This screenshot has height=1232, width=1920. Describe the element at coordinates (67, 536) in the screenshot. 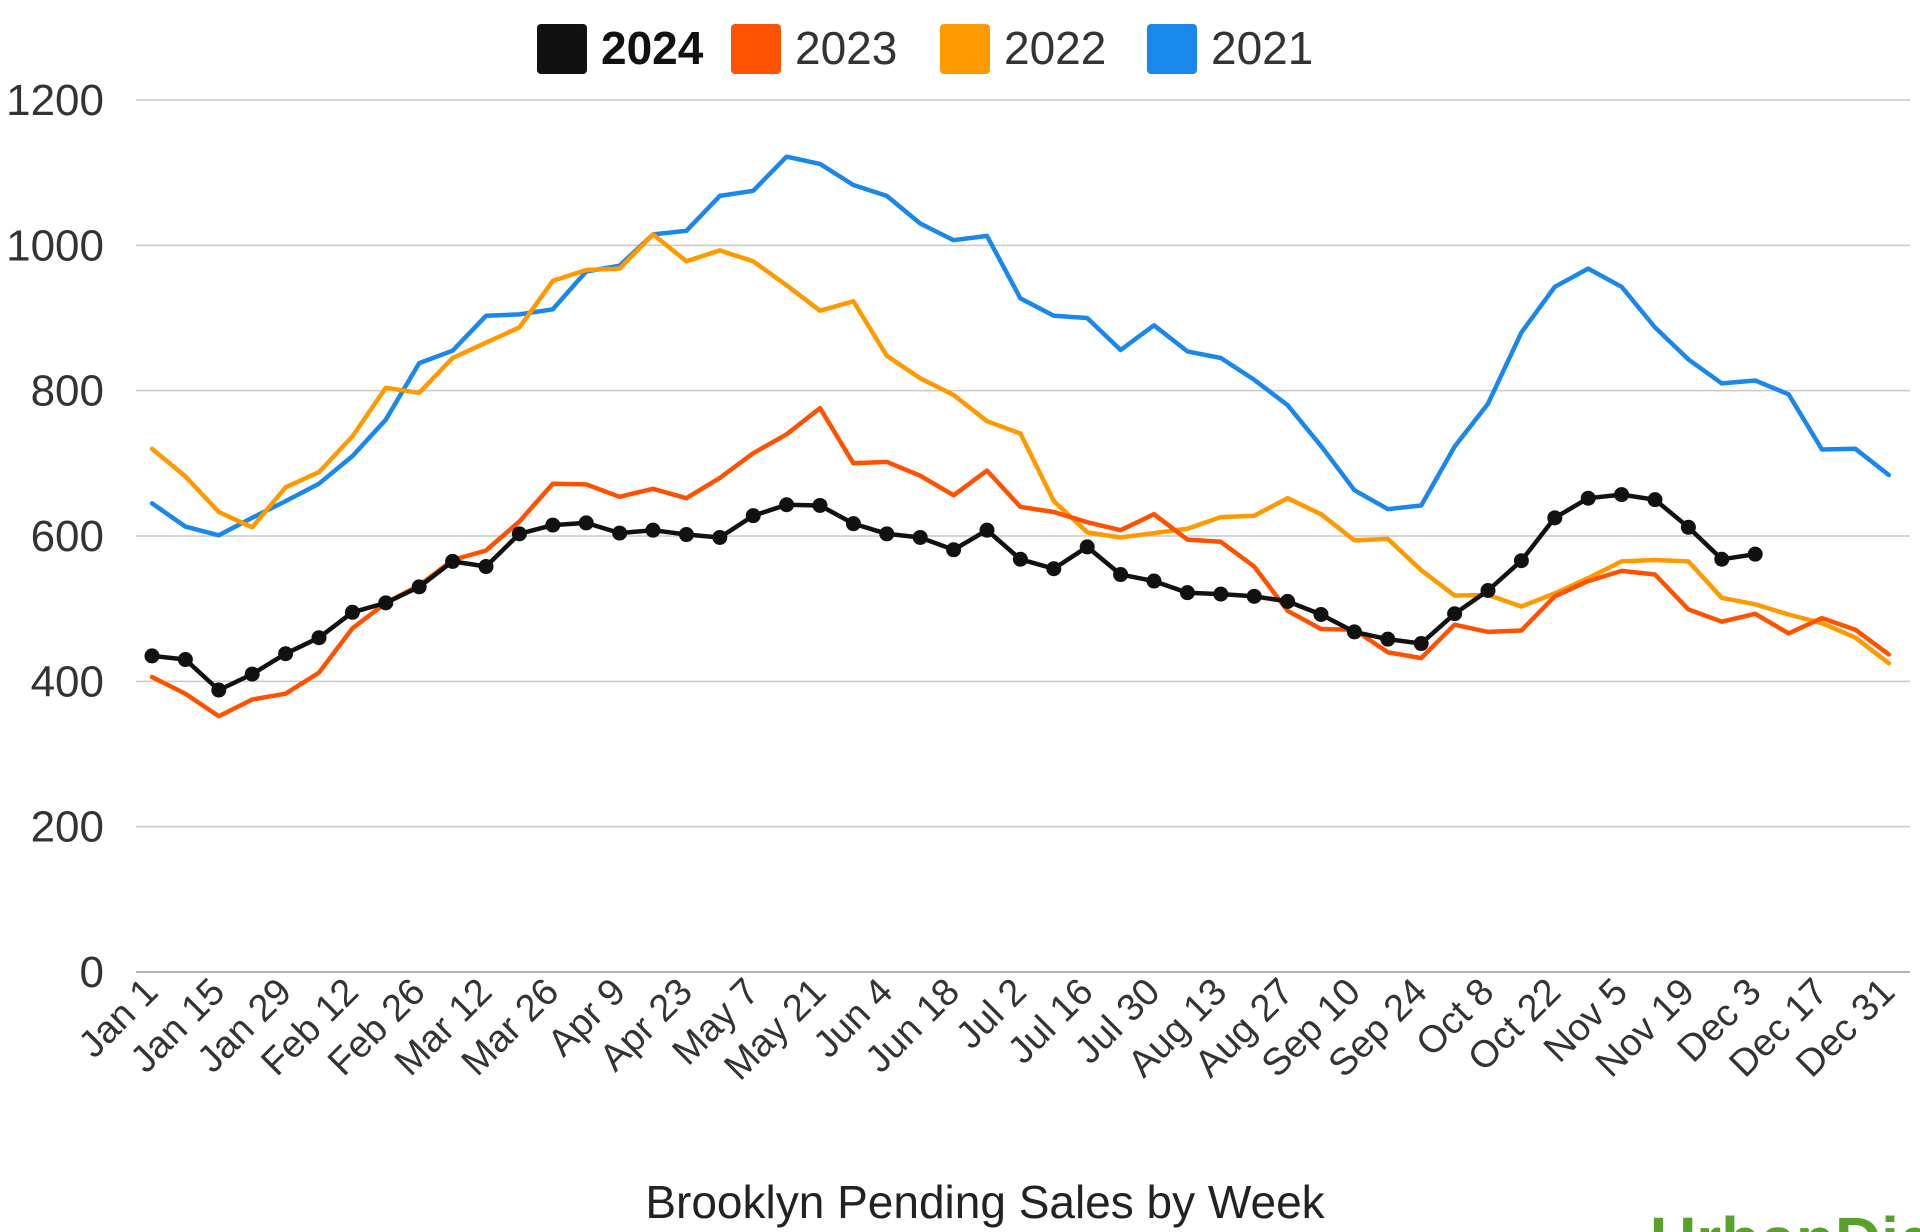

I see `y-tick-label: 600` at that location.